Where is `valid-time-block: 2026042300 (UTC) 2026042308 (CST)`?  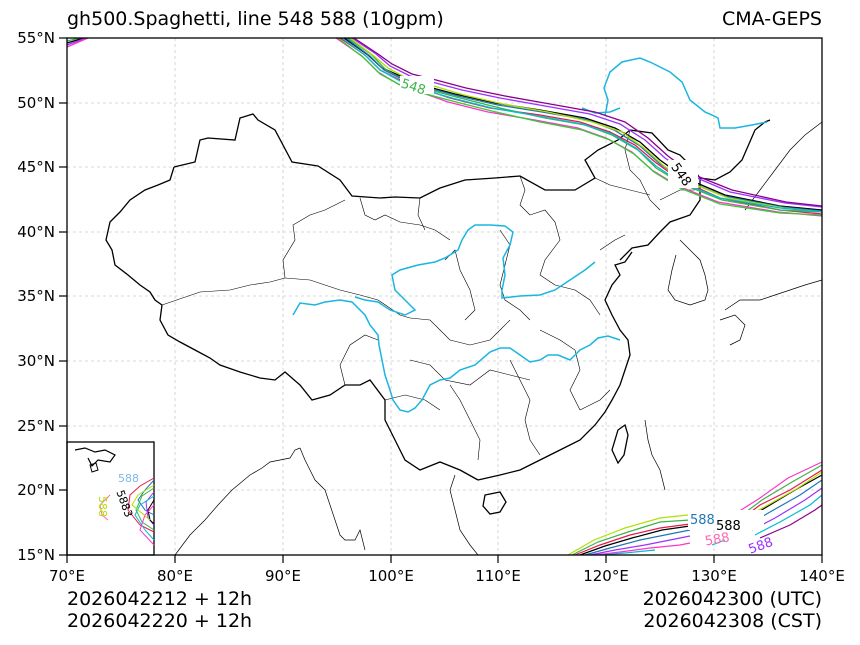
valid-time-block: 2026042300 (UTC) 2026042308 (CST) is located at coordinates (732, 610).